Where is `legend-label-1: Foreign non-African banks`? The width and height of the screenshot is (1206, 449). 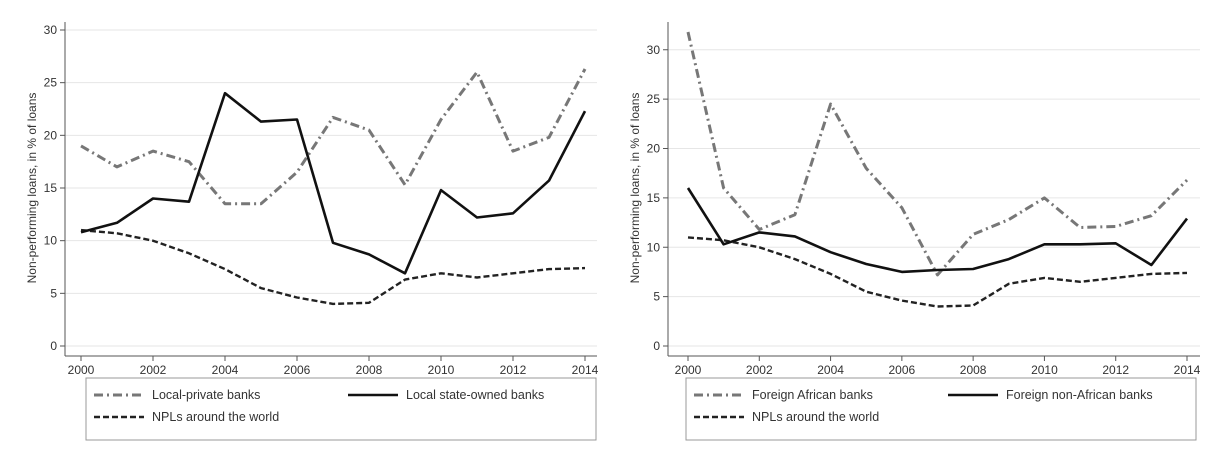 legend-label-1: Foreign non-African banks is located at coordinates (1079, 395).